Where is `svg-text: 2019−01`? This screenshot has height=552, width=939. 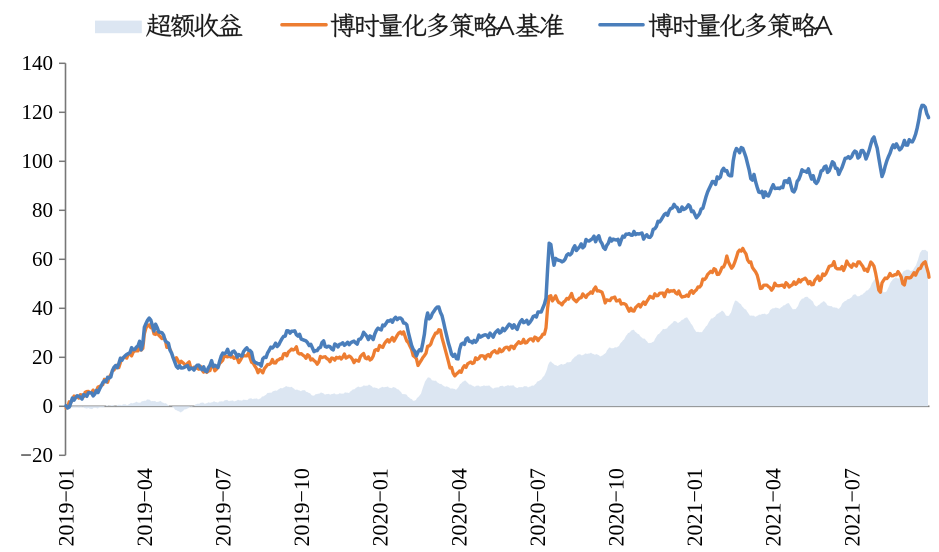 svg-text: 2019−01 is located at coordinates (65, 507).